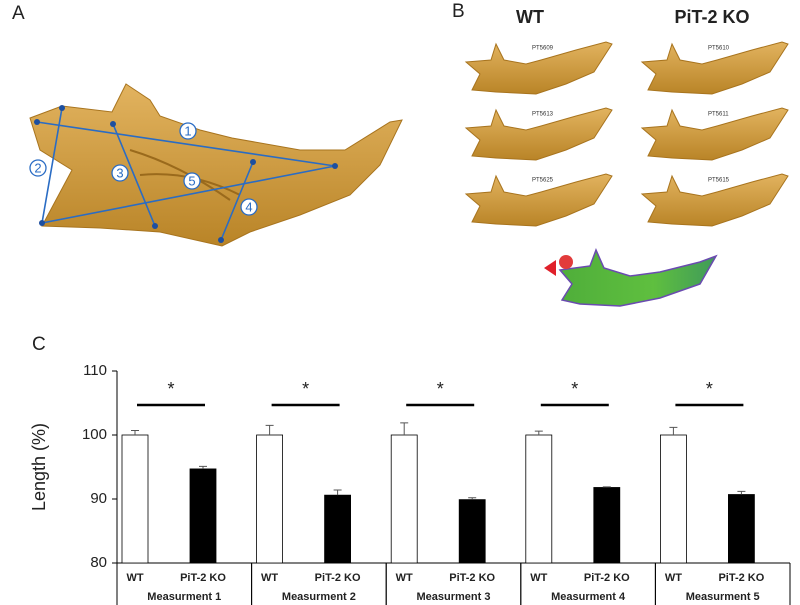 The width and height of the screenshot is (800, 605). What do you see at coordinates (94, 434) in the screenshot?
I see `y-tick-label: 100` at bounding box center [94, 434].